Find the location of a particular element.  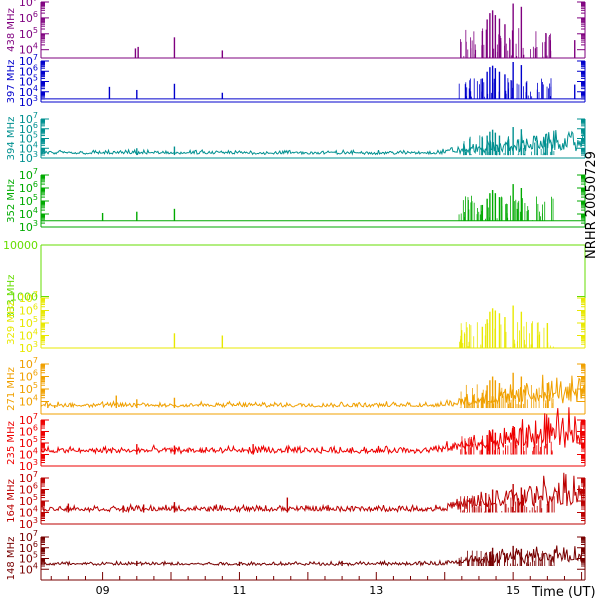

panel-label: 235 MHz is located at coordinates (11, 443).